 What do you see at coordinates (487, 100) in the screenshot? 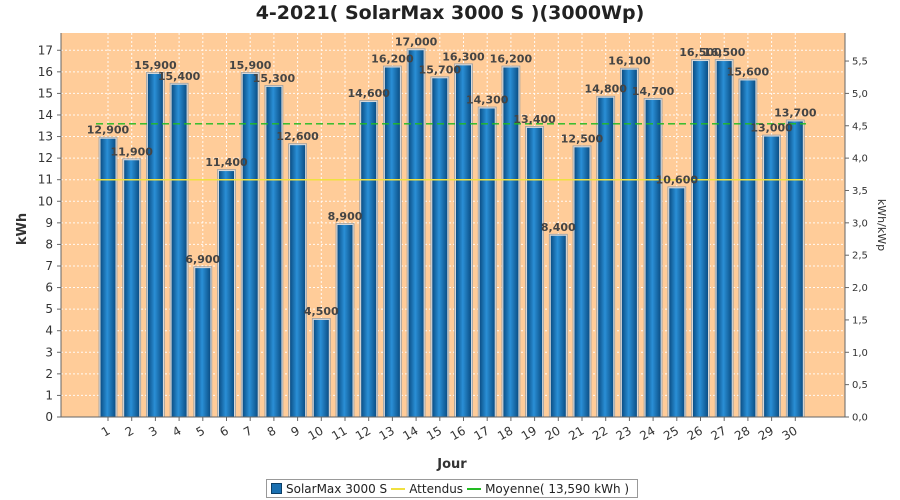
I see `data-label: 14,300` at bounding box center [487, 100].